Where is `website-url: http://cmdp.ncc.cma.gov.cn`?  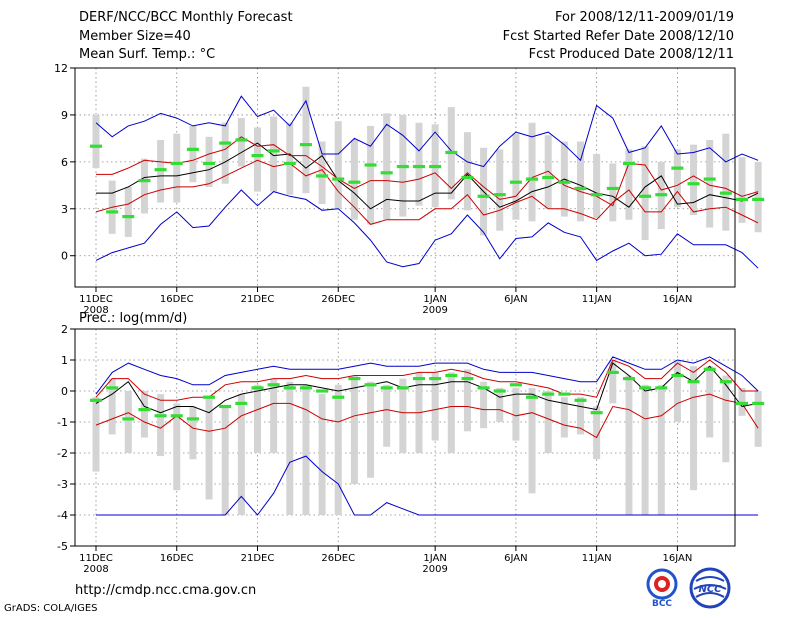
website-url: http://cmdp.ncc.cma.gov.cn is located at coordinates (166, 590).